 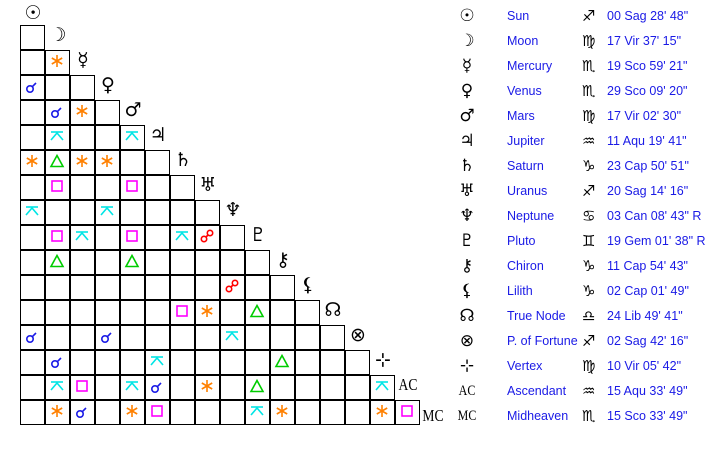 I want to click on planet-position: 10 Vir 05' 42", so click(x=644, y=366).